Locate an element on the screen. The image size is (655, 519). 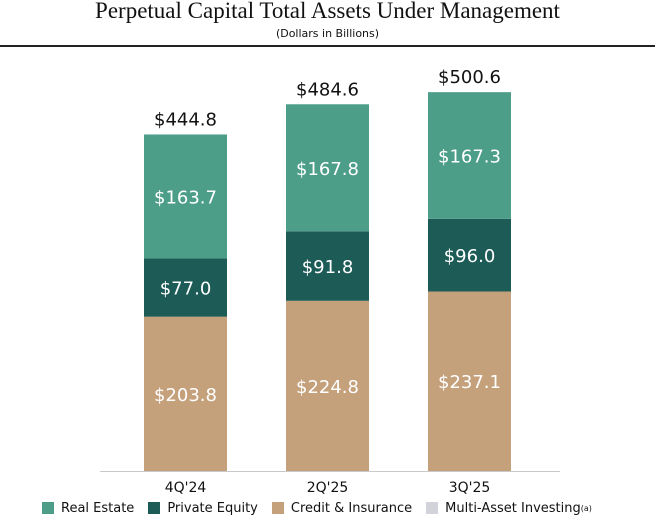
data-label-private-equity-3q-25: $96.0 is located at coordinates (470, 256).